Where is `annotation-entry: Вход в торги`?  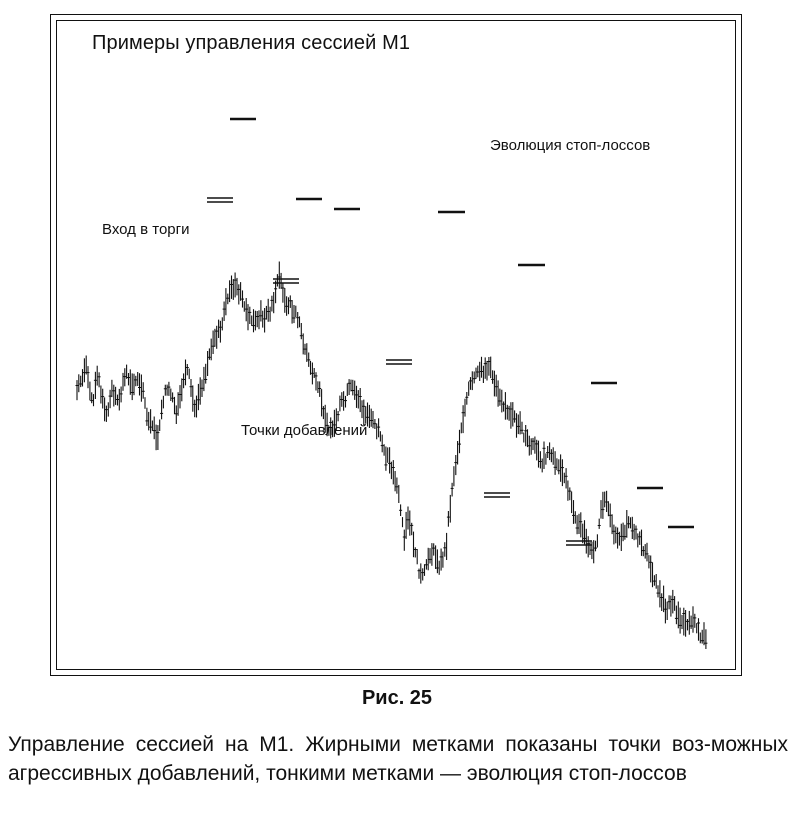 annotation-entry: Вход в торги is located at coordinates (146, 229).